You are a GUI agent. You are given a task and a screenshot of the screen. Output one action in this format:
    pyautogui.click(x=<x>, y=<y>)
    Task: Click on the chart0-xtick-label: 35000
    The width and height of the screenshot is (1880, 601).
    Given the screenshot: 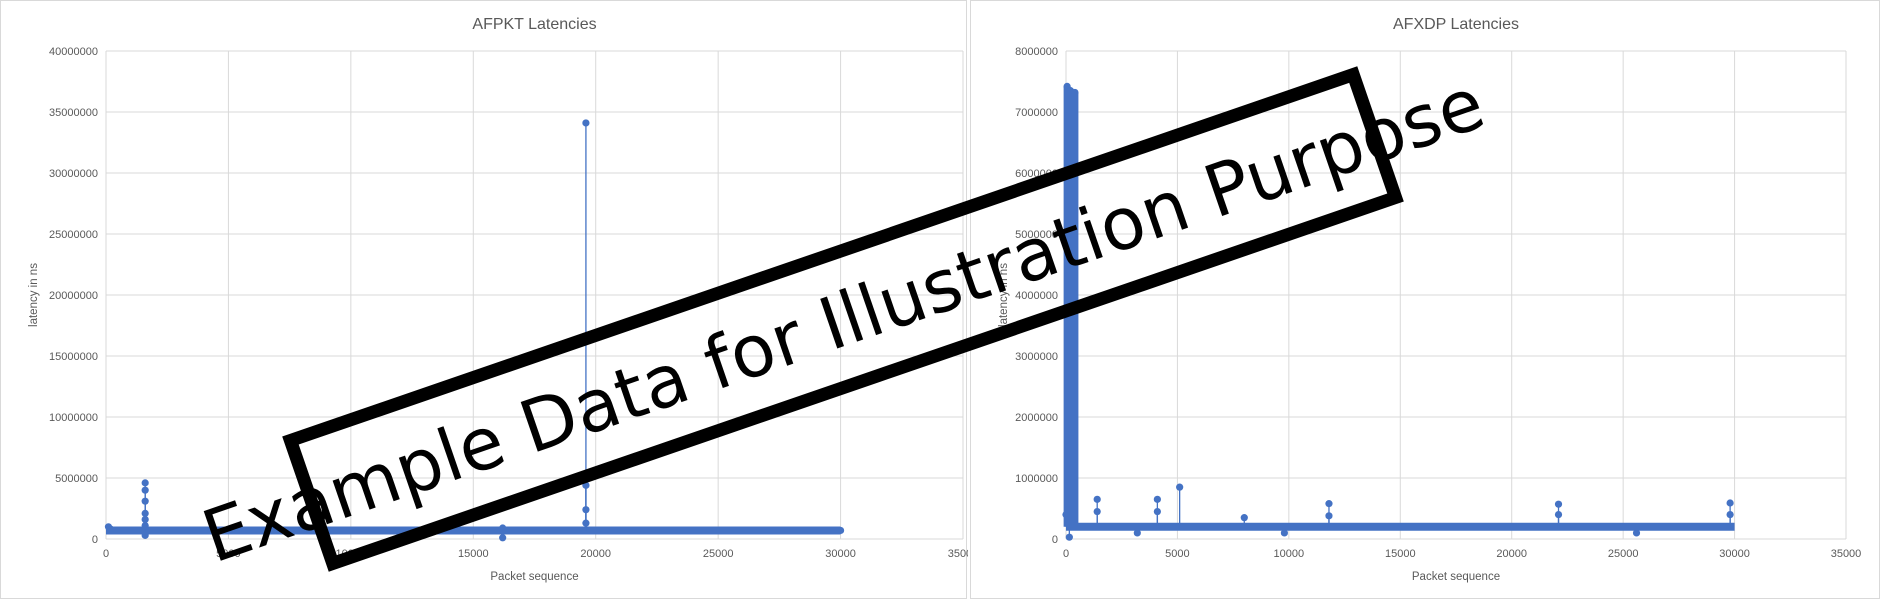 What is the action you would take?
    pyautogui.click(x=958, y=554)
    